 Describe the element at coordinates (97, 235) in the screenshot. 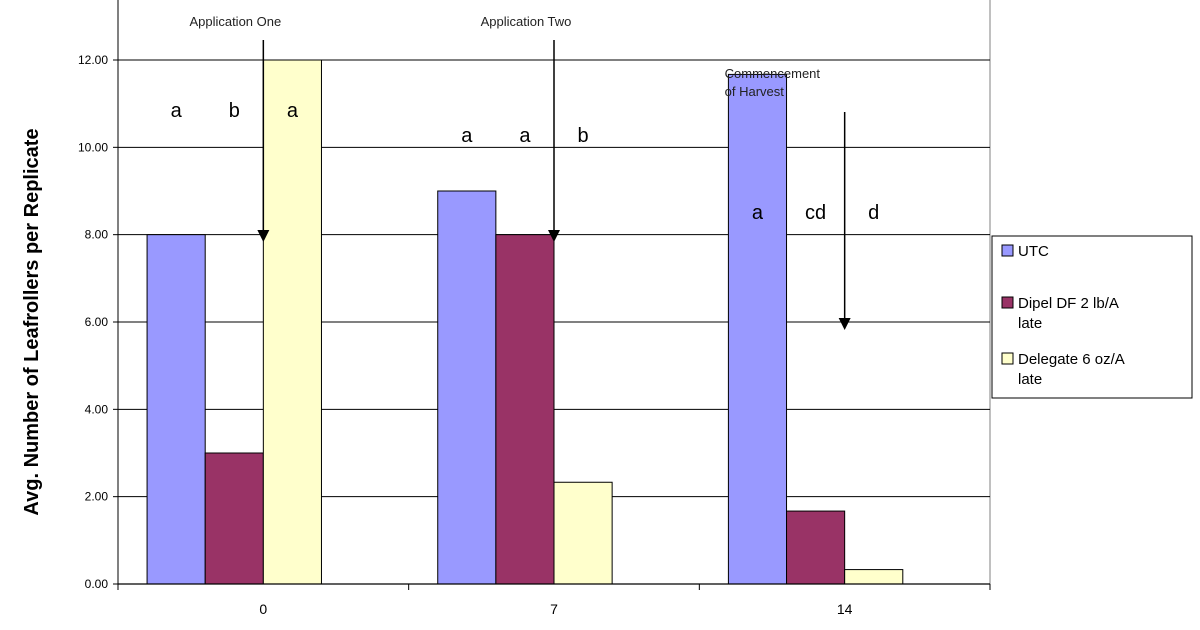

I see `y-tick-label: 8.00` at that location.